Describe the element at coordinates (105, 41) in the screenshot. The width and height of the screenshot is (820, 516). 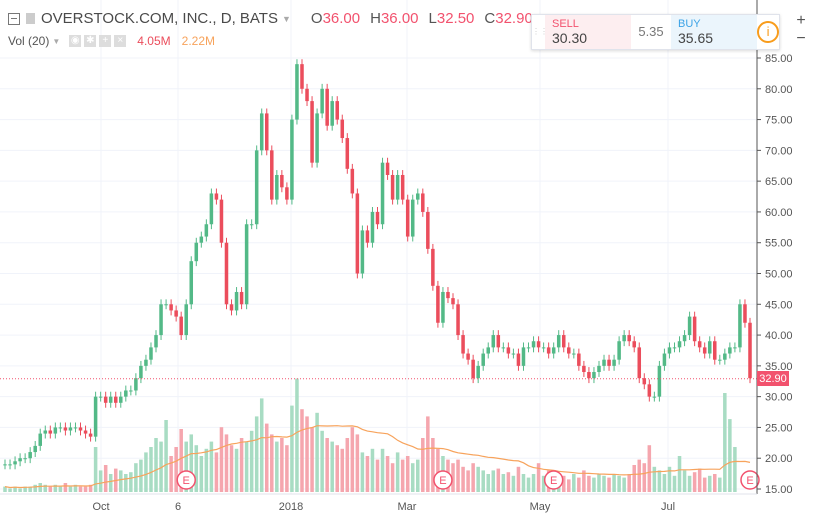
I see `plus-icon: +` at that location.